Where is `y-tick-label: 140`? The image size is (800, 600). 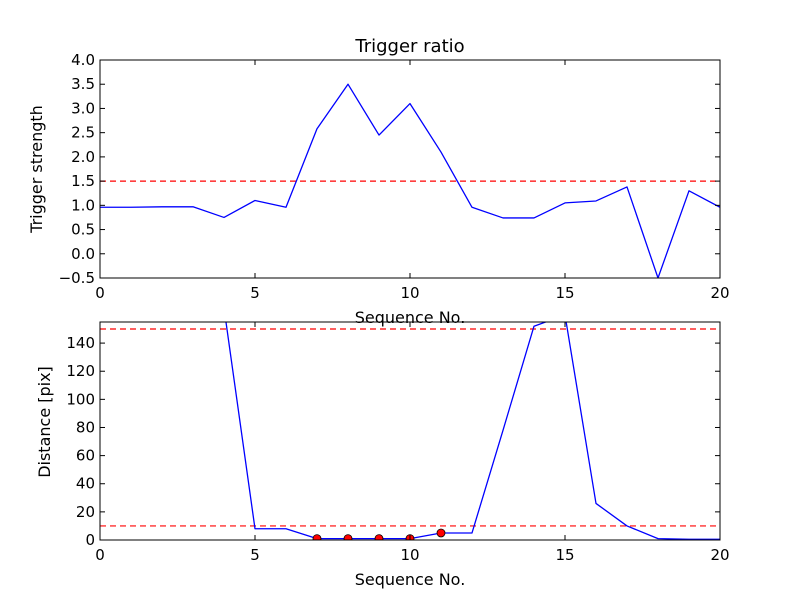 y-tick-label: 140 is located at coordinates (80, 343).